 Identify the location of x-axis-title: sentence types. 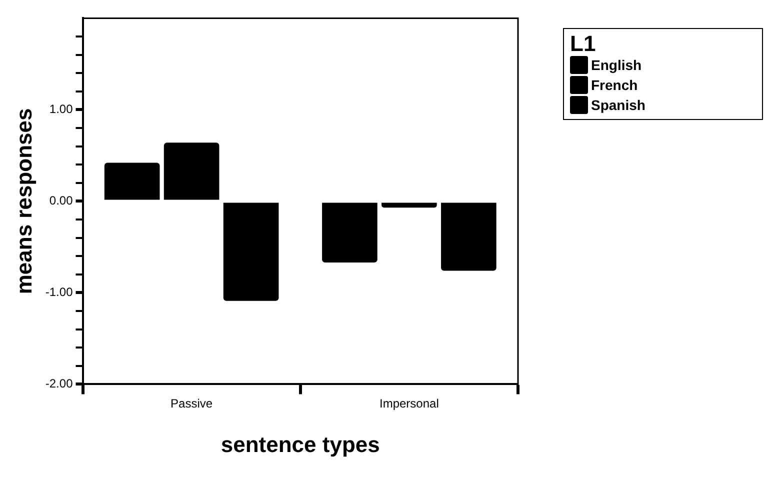
(300, 444).